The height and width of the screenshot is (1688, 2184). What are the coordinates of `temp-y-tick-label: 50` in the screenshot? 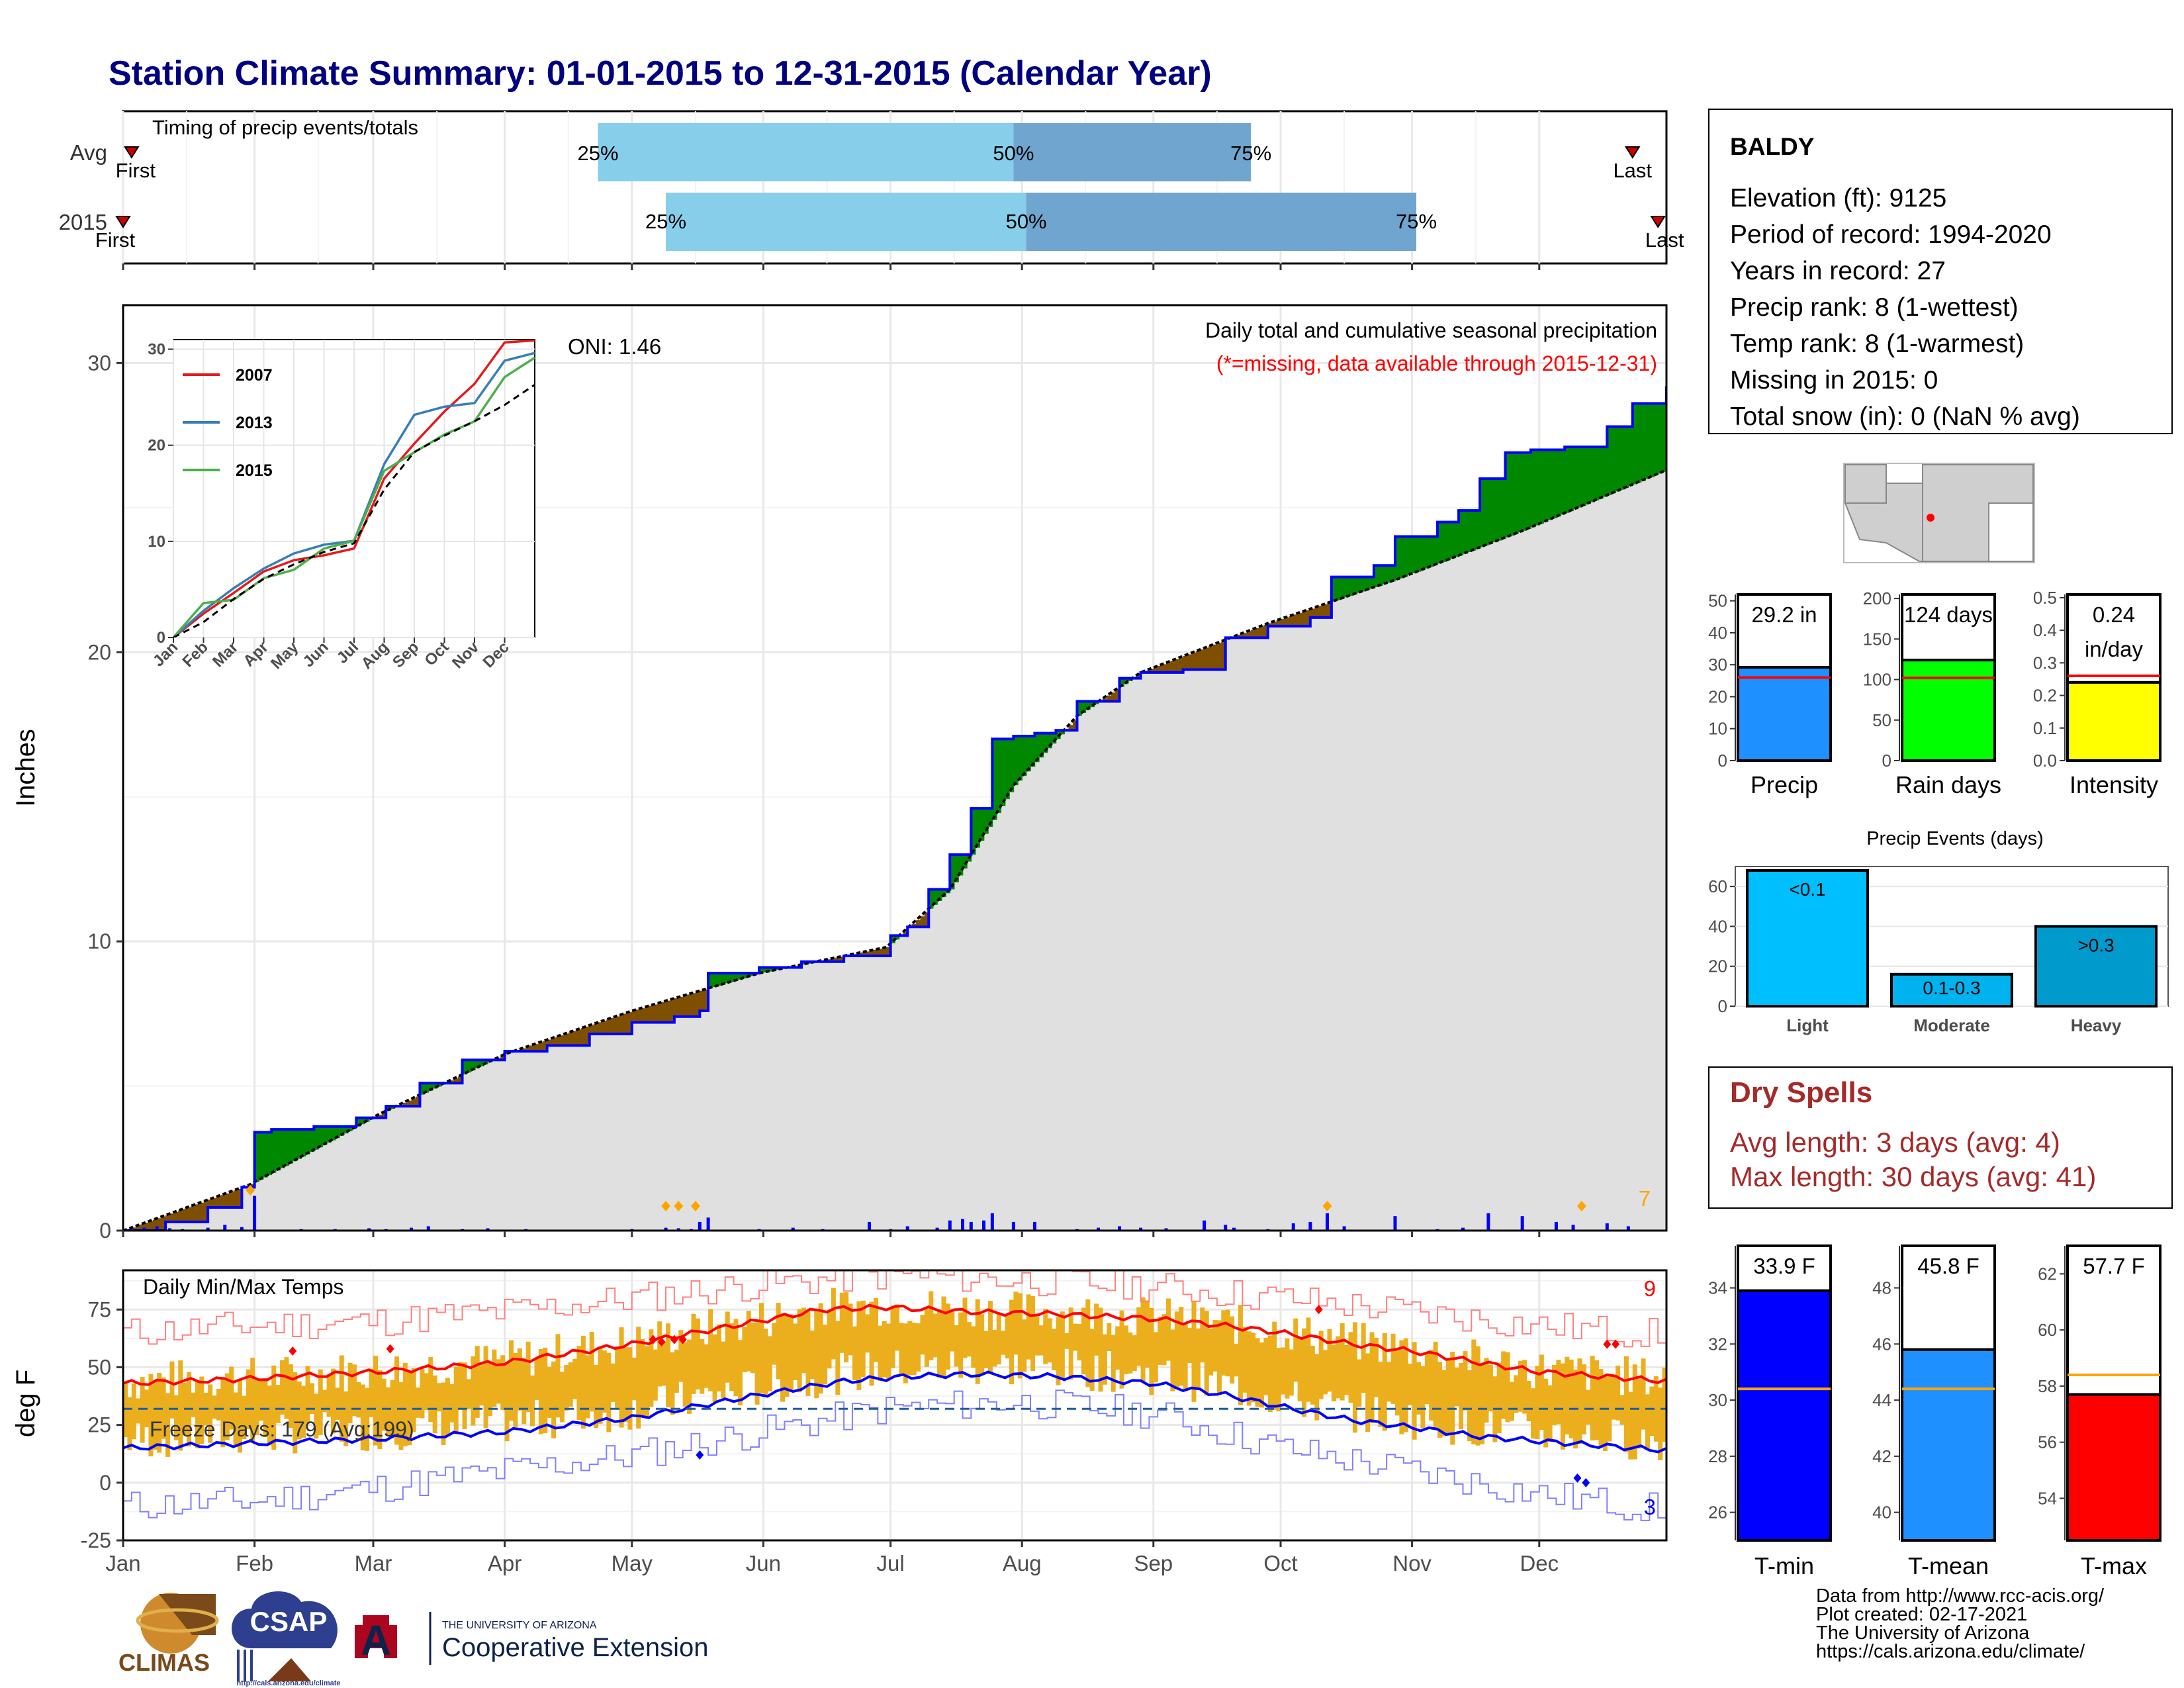 It's located at (99, 1367).